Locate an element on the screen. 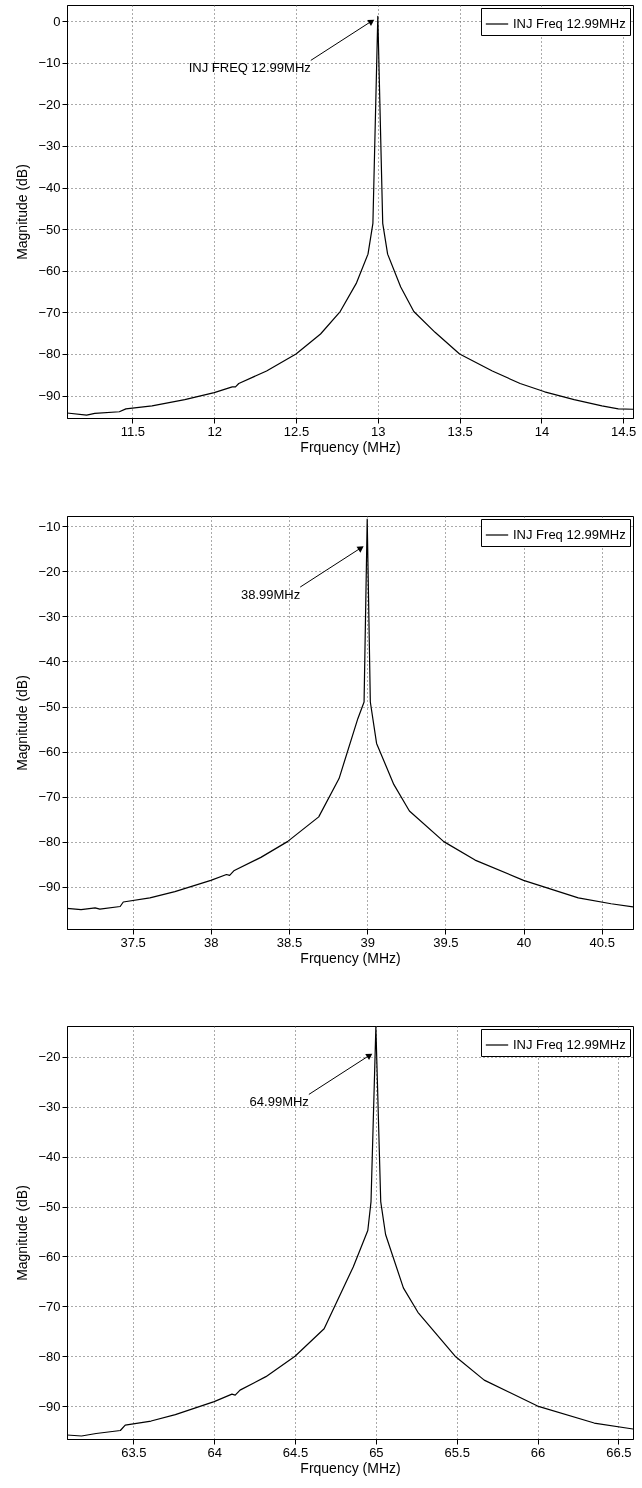 This screenshot has width=642, height=1488. x-tick-label: 66 is located at coordinates (538, 1452).